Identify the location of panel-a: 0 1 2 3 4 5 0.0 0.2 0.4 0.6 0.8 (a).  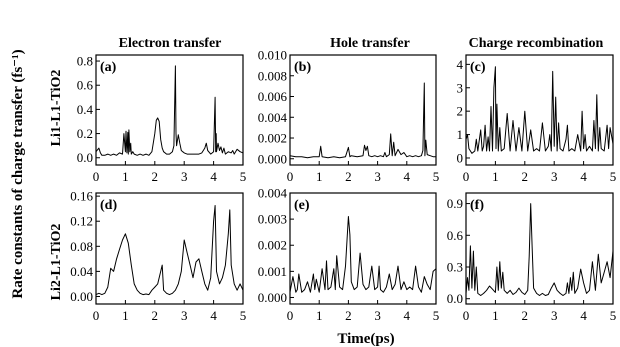
(162, 119).